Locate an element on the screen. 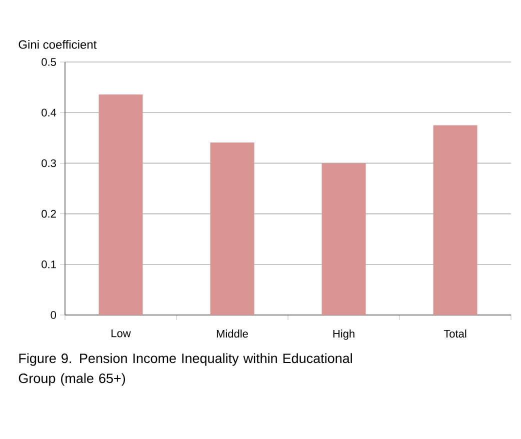  text: Figure 9. Pension Income Inequality within Educational Group (male 65+) is located at coordinates (185, 369).